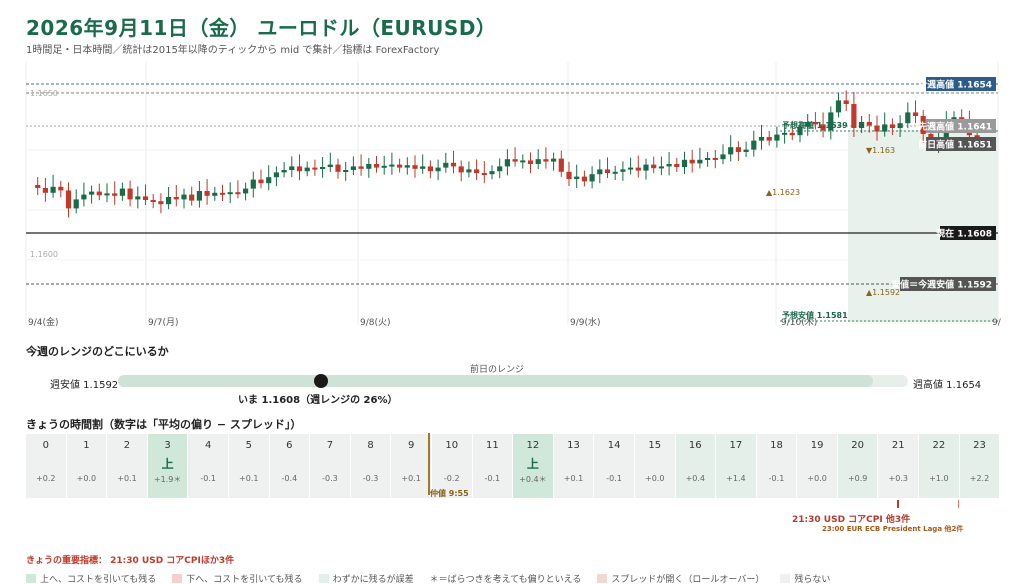 Image resolution: width=1024 pixels, height=584 pixels. Describe the element at coordinates (330, 466) in the screenshot. I see `hour-cell: 7 -0.3` at that location.